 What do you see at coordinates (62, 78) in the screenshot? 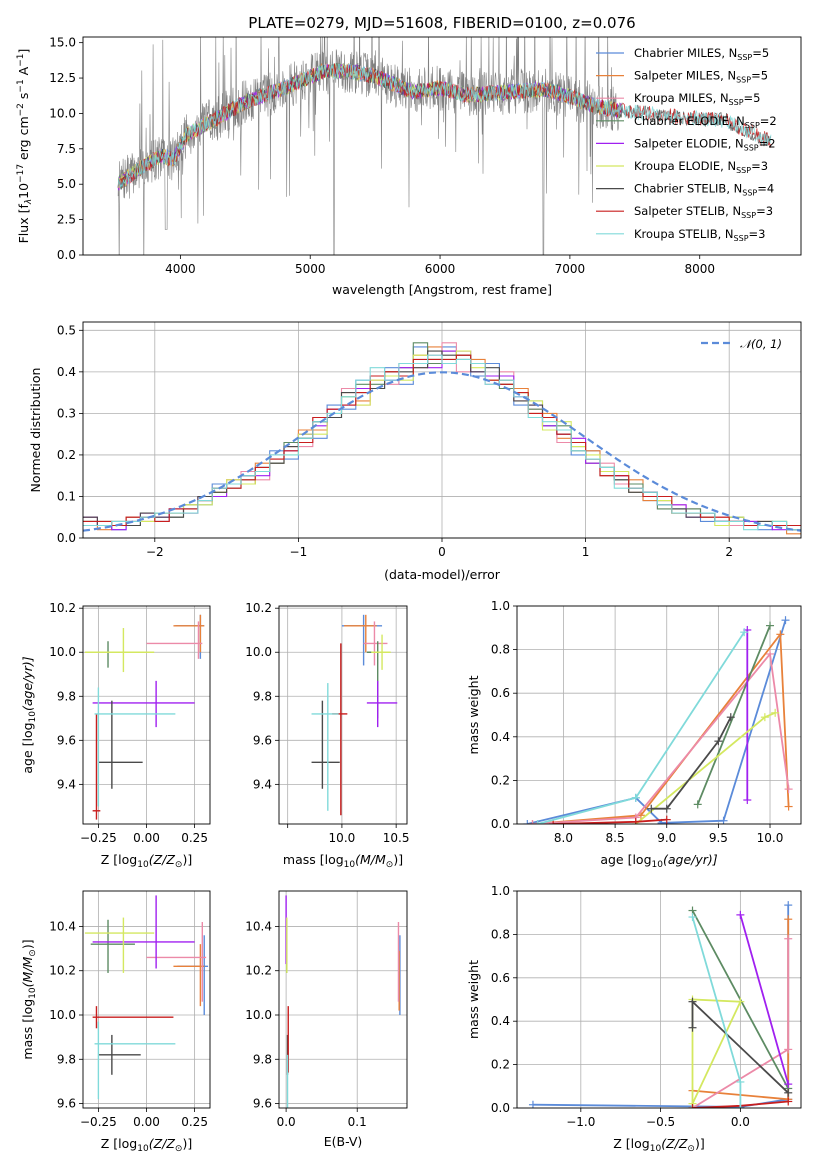
I see `y-tick-label: 12.5` at bounding box center [62, 78].